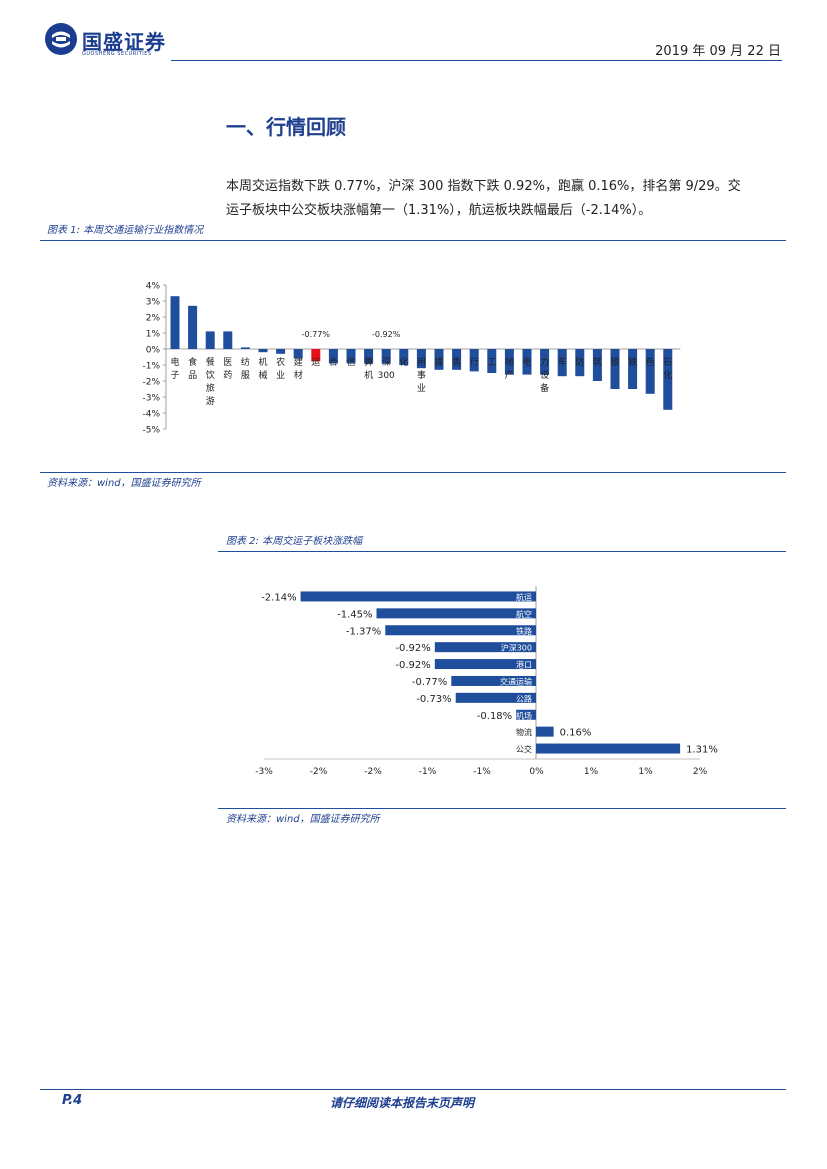  What do you see at coordinates (509, 368) in the screenshot?
I see `x-tick-label: 地产` at bounding box center [509, 368].